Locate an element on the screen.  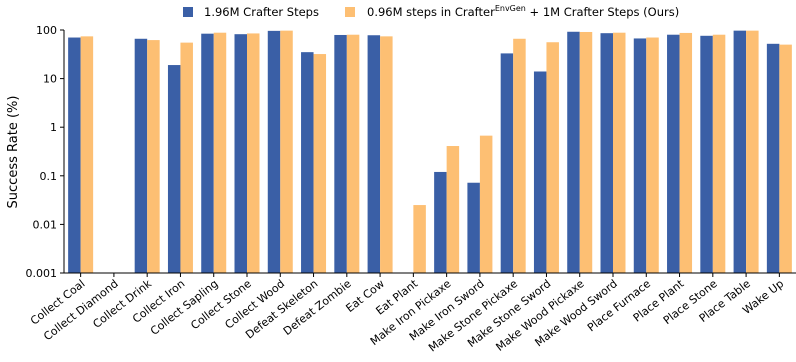
y-tick-label: 0.001 is located at coordinates (42, 273).